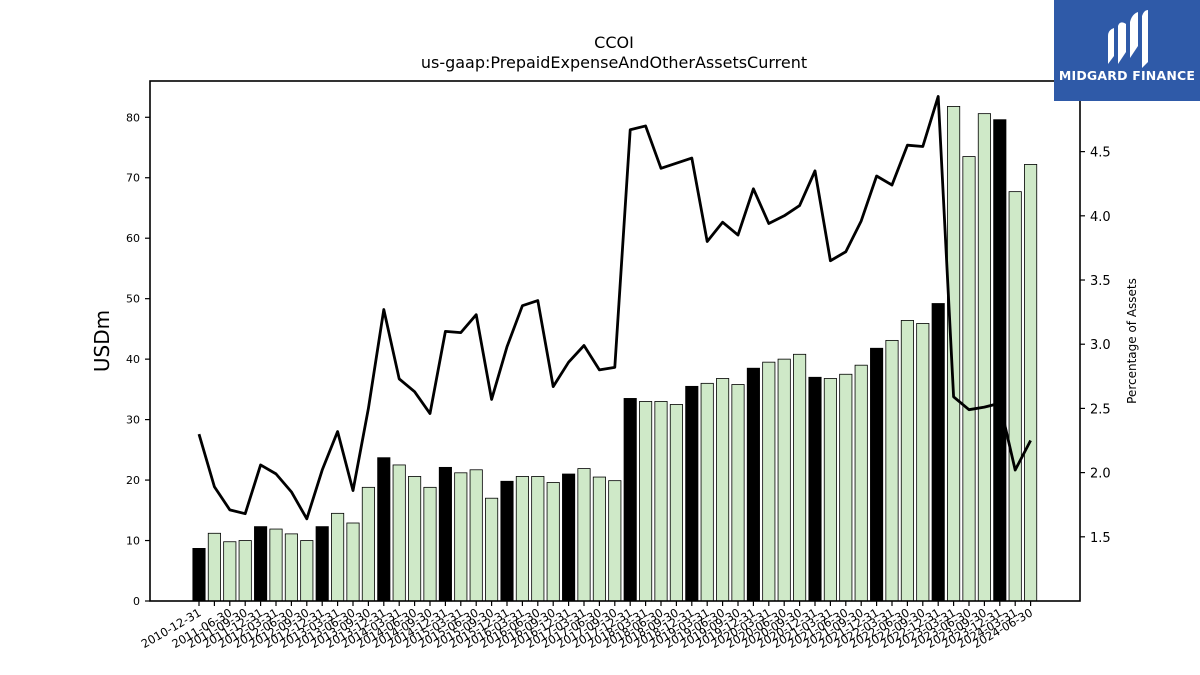 The height and width of the screenshot is (675, 1200). What do you see at coordinates (1100, 153) in the screenshot?
I see `y2-tick-label: 4.5` at bounding box center [1100, 153].